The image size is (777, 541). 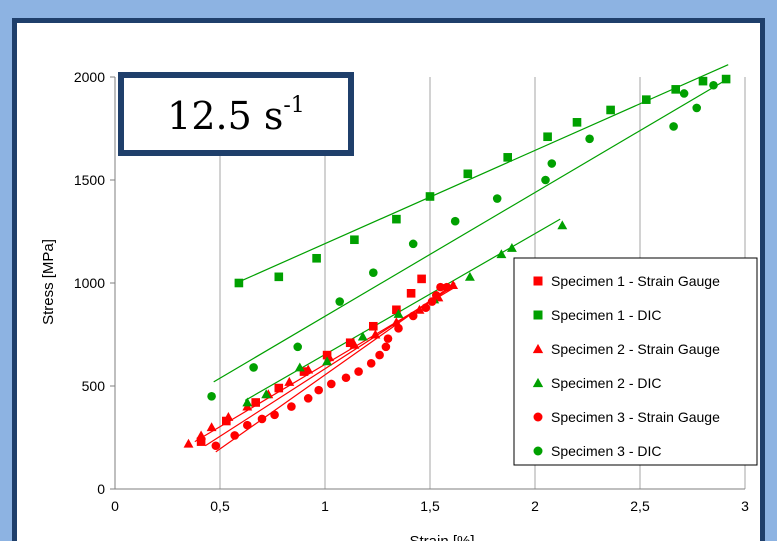 I want to click on x-tick-label: 0,5, so click(x=220, y=506).